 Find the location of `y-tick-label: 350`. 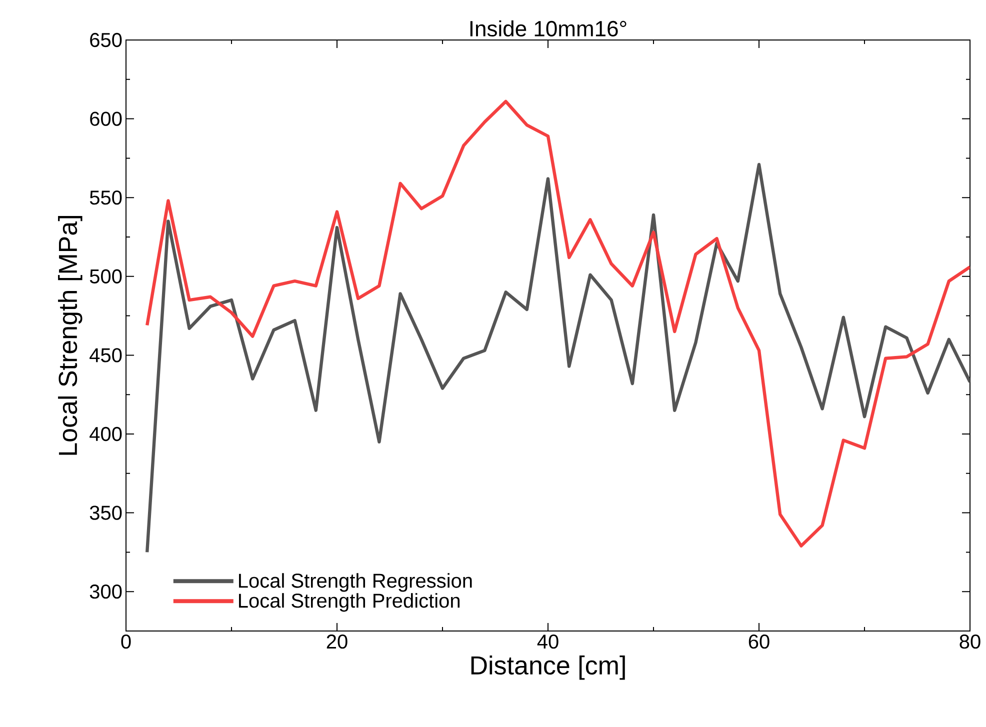

y-tick-label: 350 is located at coordinates (106, 513).